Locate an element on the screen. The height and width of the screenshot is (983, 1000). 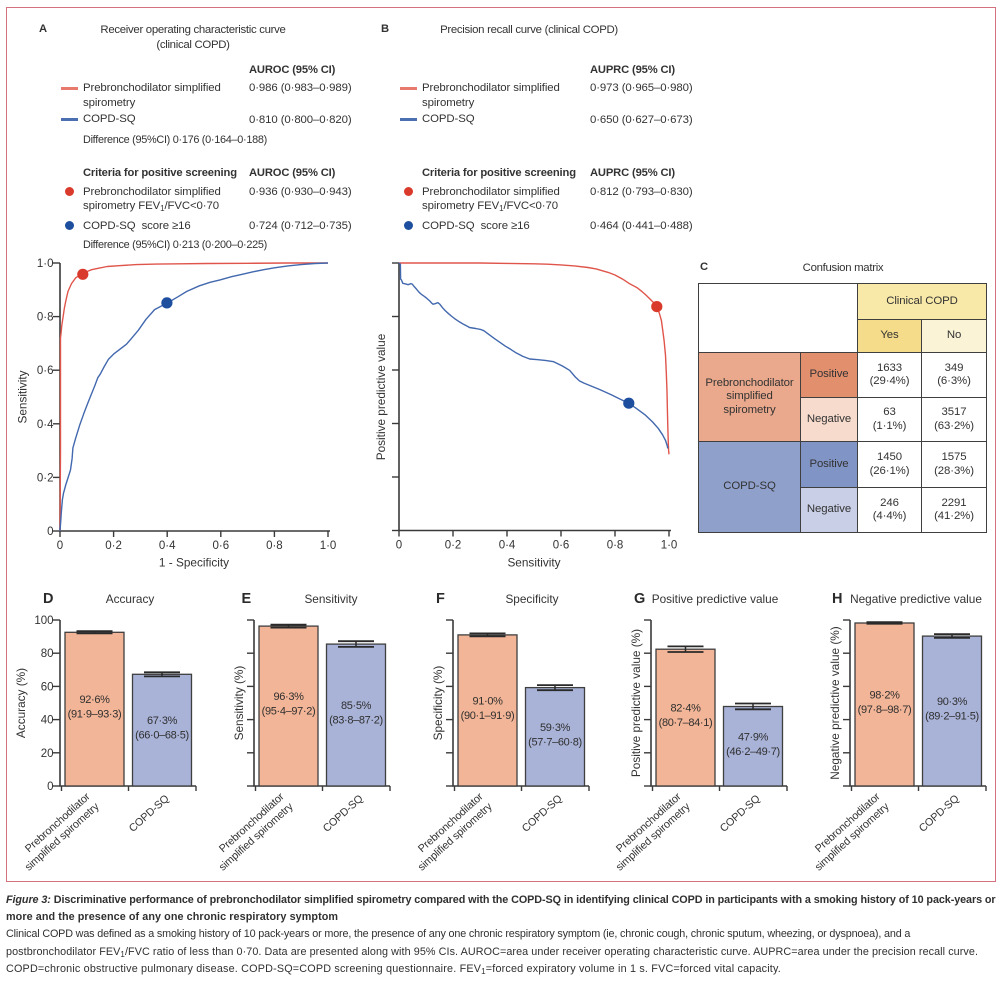
svg-text: Accuracy is located at coordinates (130, 599).